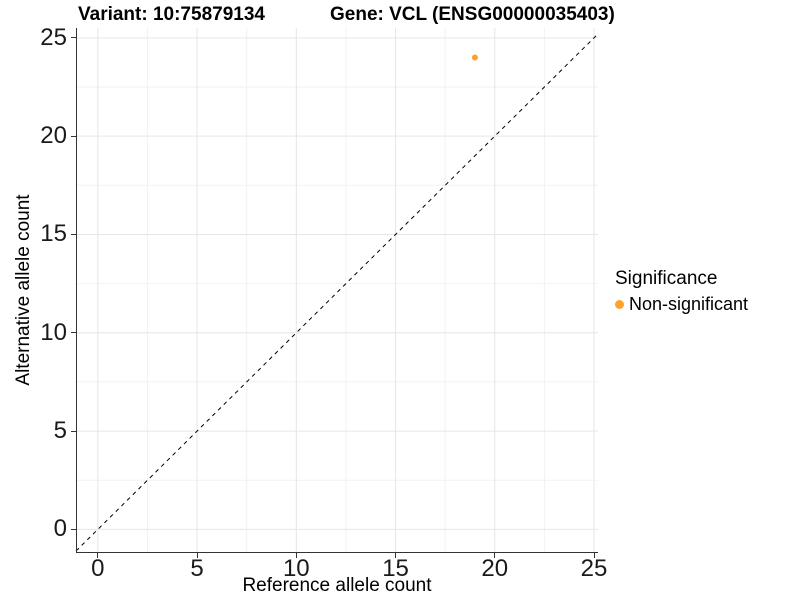 Image resolution: width=800 pixels, height=600 pixels. I want to click on y-axis-title: Alternative allele count, so click(23, 290).